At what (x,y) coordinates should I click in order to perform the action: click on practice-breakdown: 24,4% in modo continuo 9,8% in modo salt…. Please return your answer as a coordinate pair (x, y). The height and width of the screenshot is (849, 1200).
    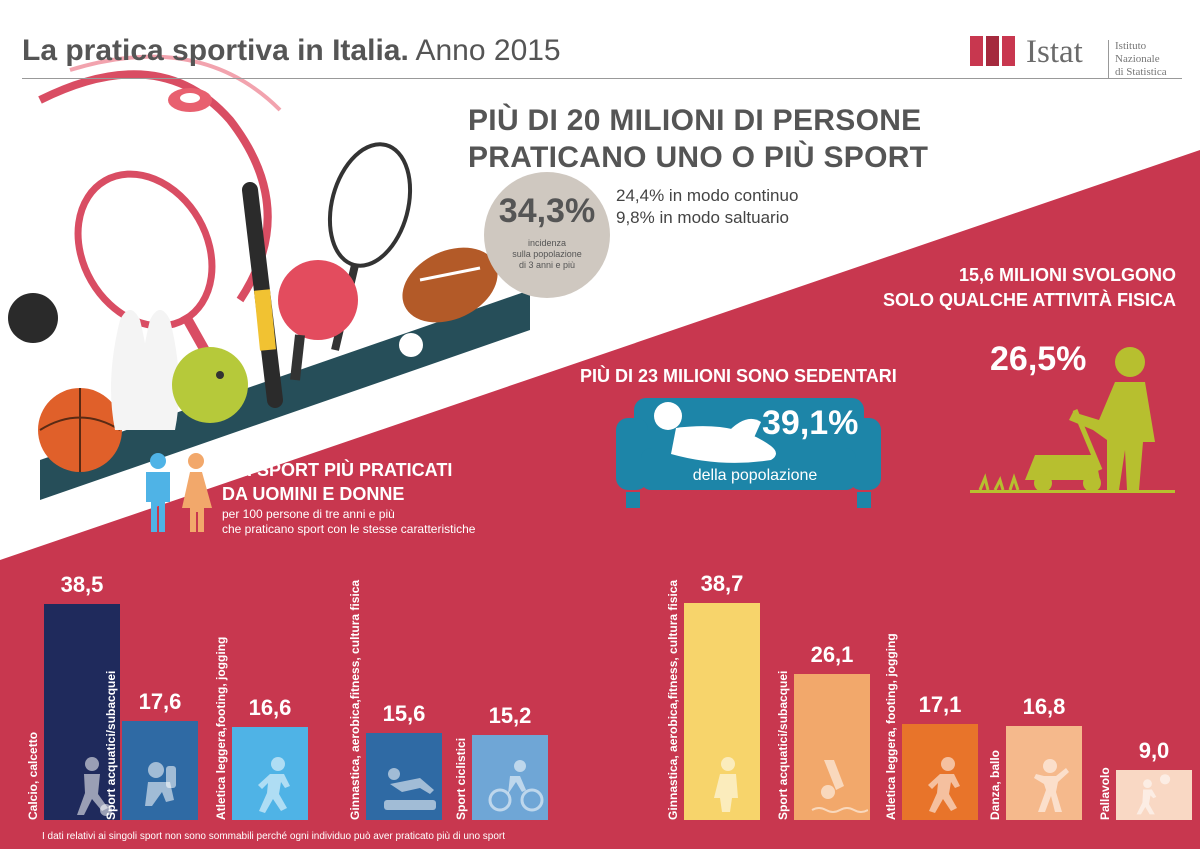
    Looking at the image, I should click on (707, 207).